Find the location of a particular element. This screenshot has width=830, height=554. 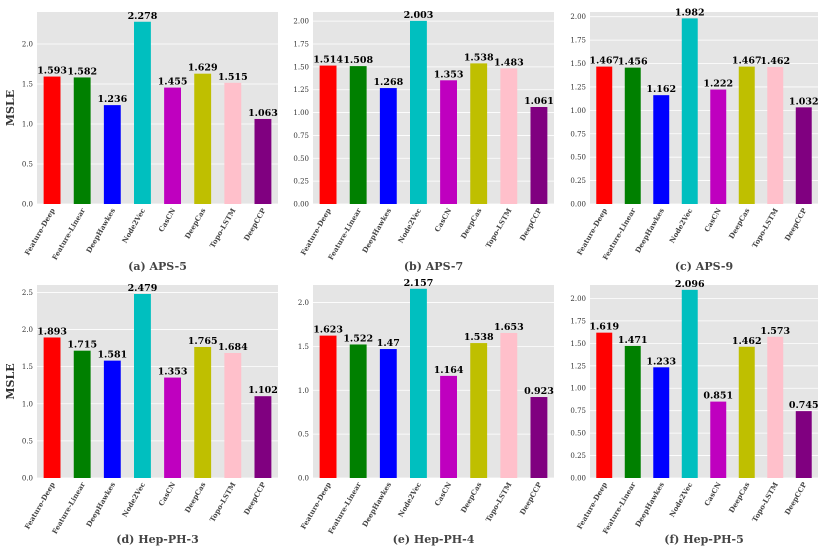

data-label: 2.003 is located at coordinates (419, 15).